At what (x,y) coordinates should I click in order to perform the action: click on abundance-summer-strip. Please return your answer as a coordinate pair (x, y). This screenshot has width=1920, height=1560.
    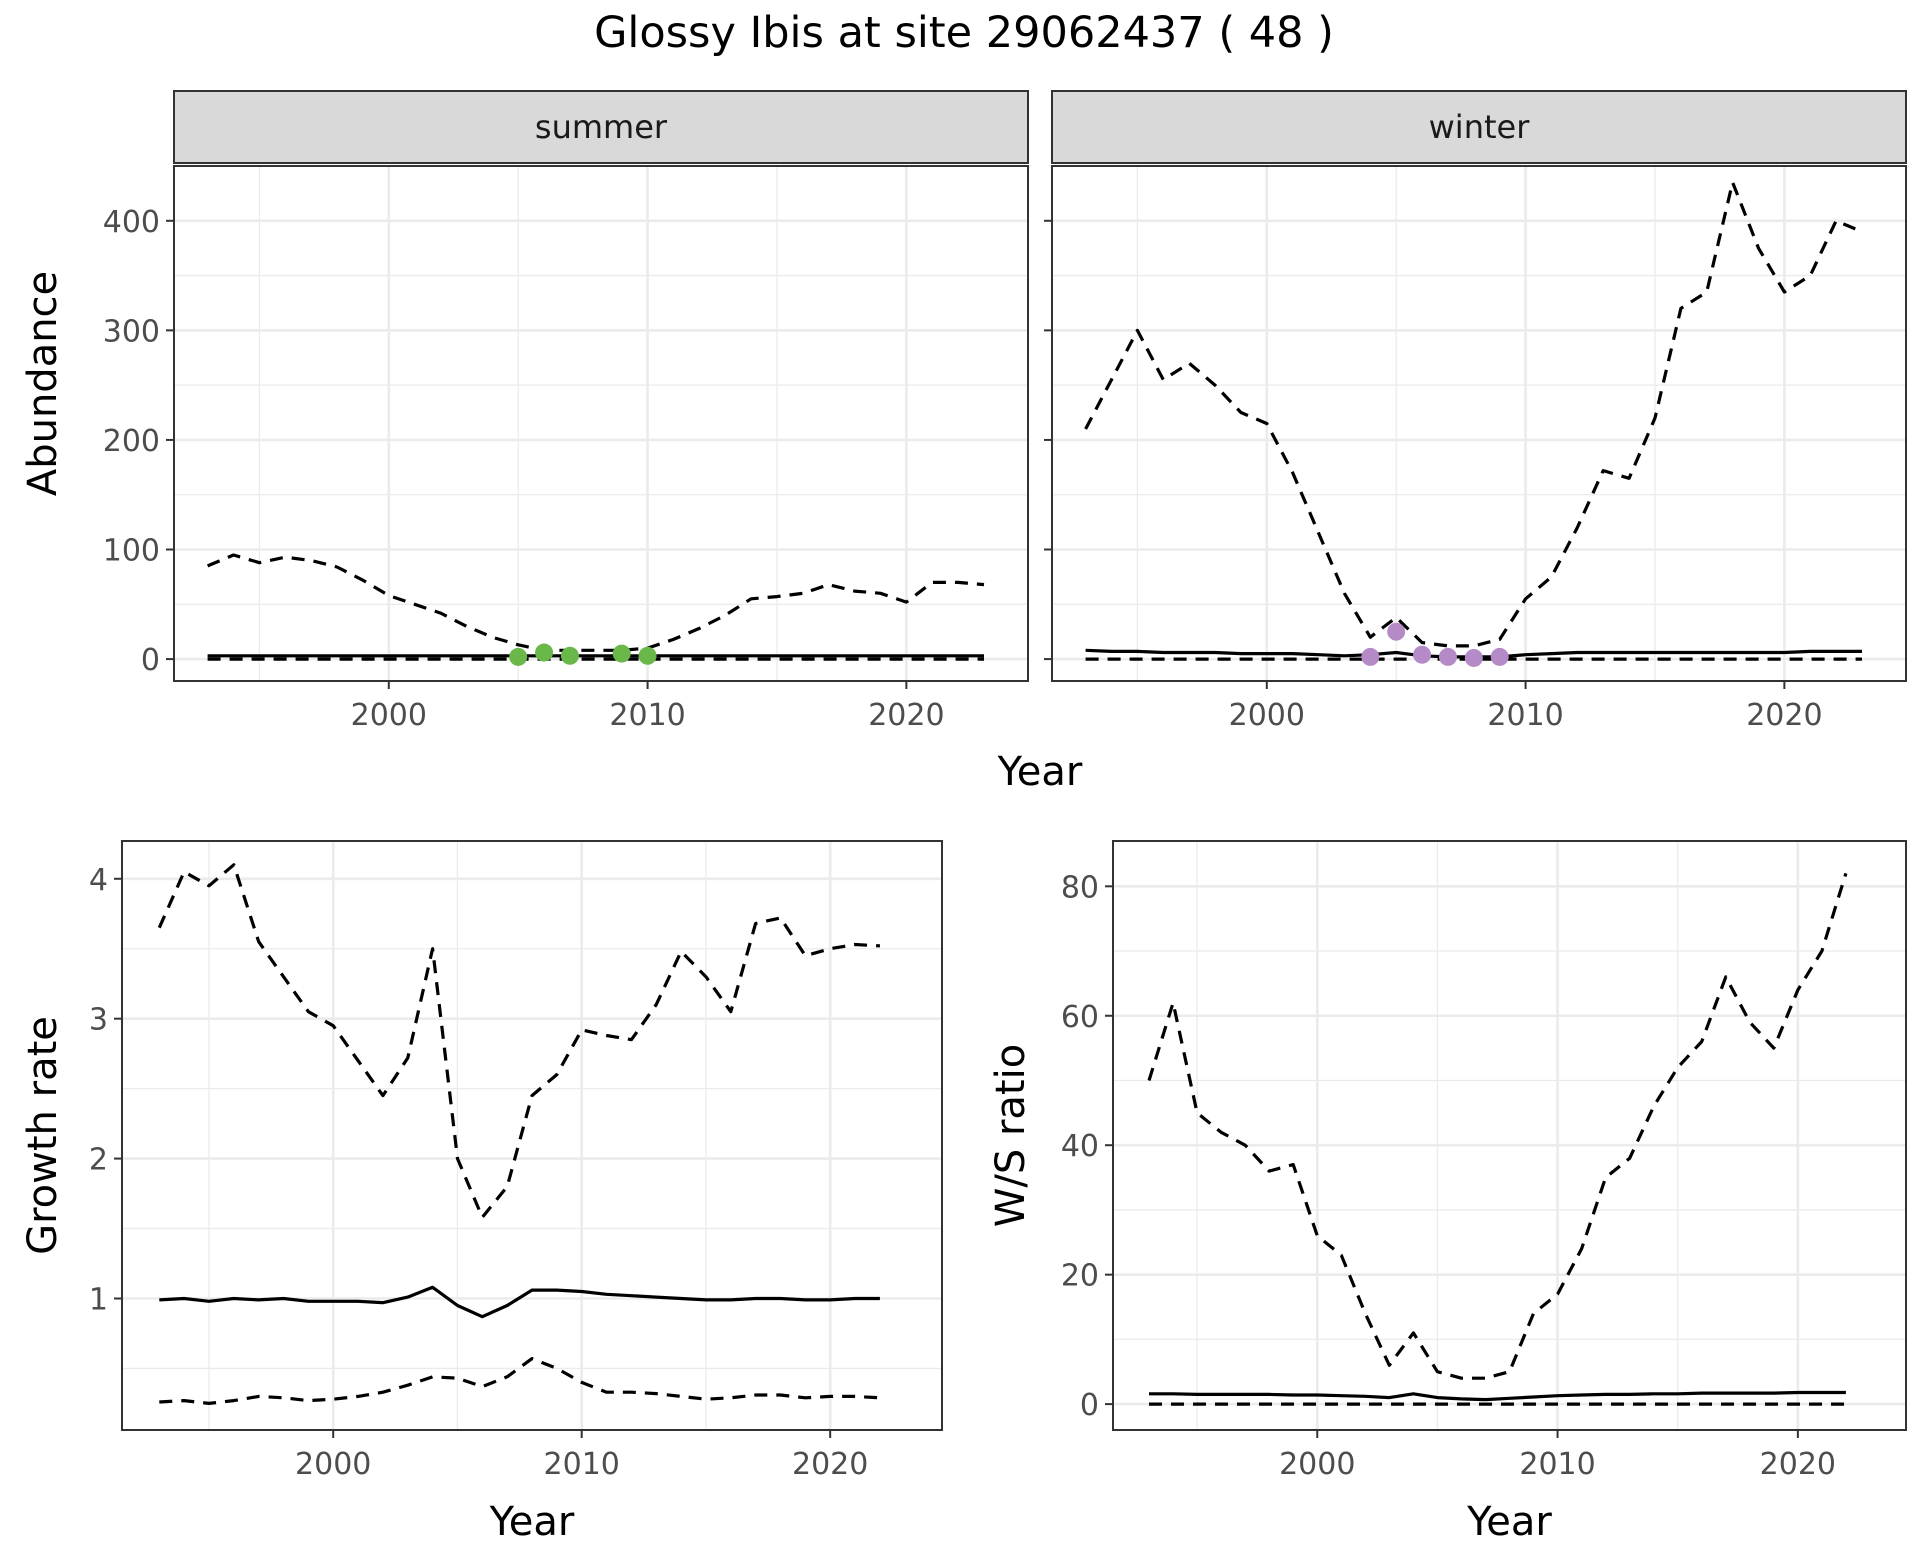
    Looking at the image, I should click on (601, 127).